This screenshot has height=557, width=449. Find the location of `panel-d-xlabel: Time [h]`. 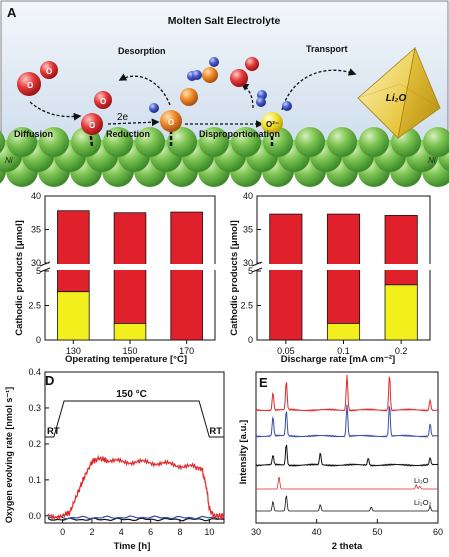

panel-d-xlabel: Time [h] is located at coordinates (132, 546).